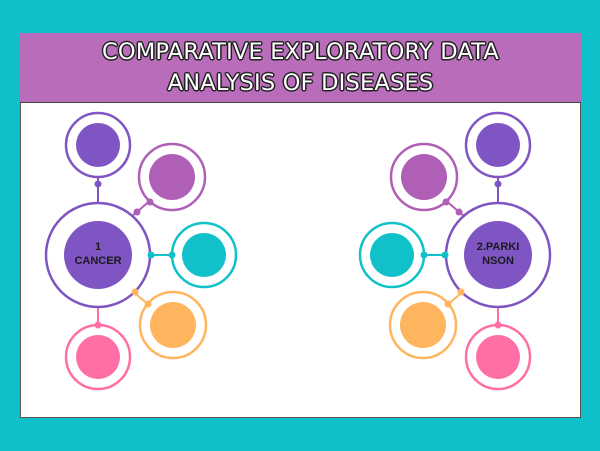 This screenshot has width=600, height=451. What do you see at coordinates (300, 83) in the screenshot?
I see `title-line-2: ANALYSIS OF DISEASES` at bounding box center [300, 83].